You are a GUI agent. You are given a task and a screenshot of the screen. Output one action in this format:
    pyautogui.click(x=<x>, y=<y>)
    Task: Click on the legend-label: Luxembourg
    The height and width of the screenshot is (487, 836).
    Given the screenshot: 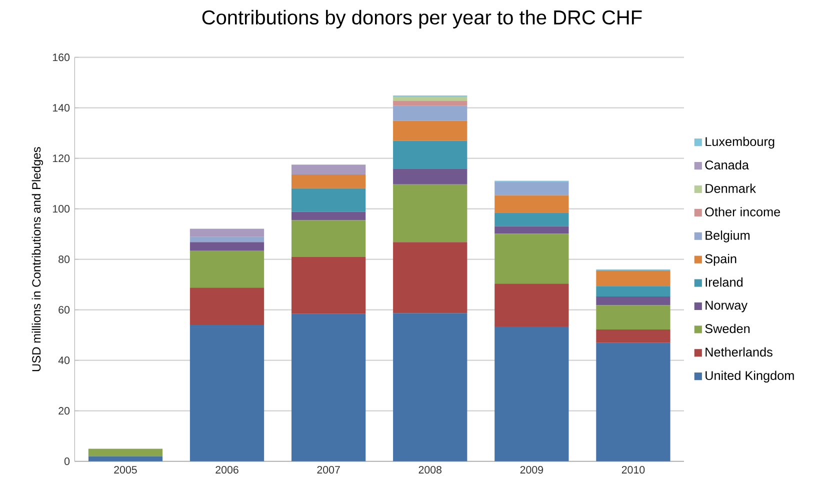 What is the action you would take?
    pyautogui.click(x=740, y=142)
    